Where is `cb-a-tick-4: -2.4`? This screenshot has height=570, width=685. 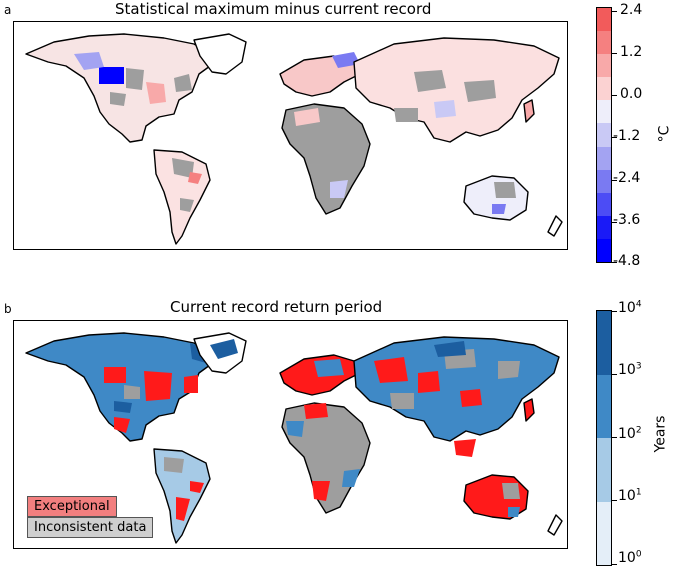 cb-a-tick-4: -2.4 is located at coordinates (627, 178).